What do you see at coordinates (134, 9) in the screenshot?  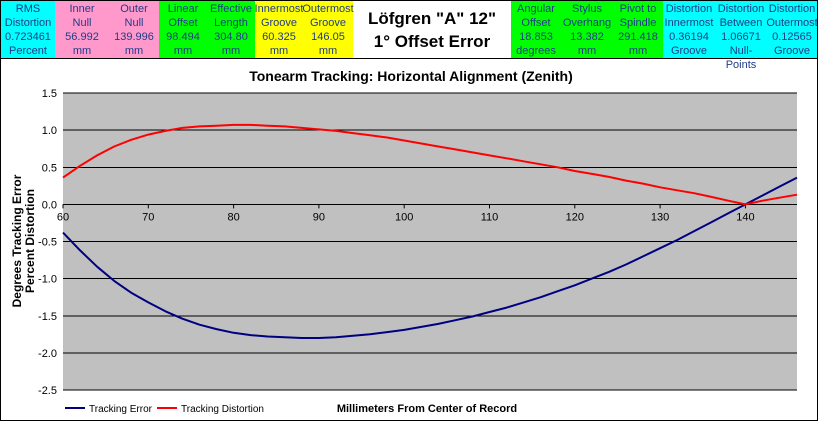 I see `param-outer-null-l1: Outer` at bounding box center [134, 9].